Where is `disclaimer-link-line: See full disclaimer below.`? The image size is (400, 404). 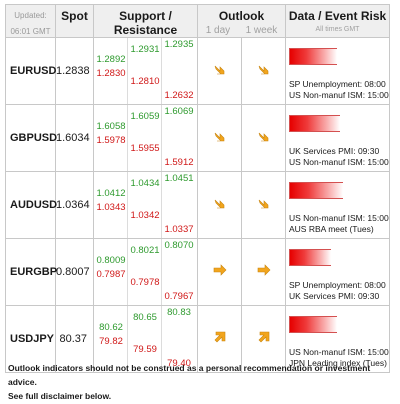
disclaimer-link-line: See full disclaimer below. is located at coordinates (60, 396).